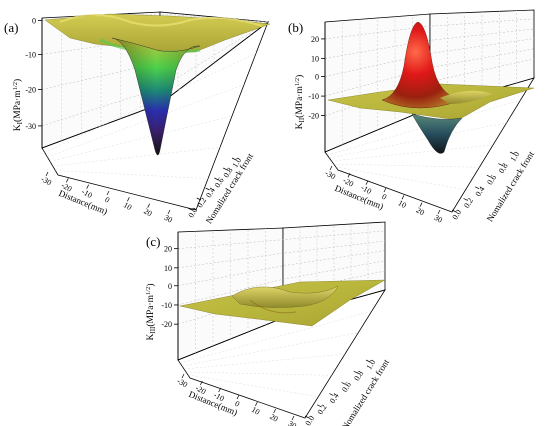  I want to click on panel-label: (a), so click(11, 27).